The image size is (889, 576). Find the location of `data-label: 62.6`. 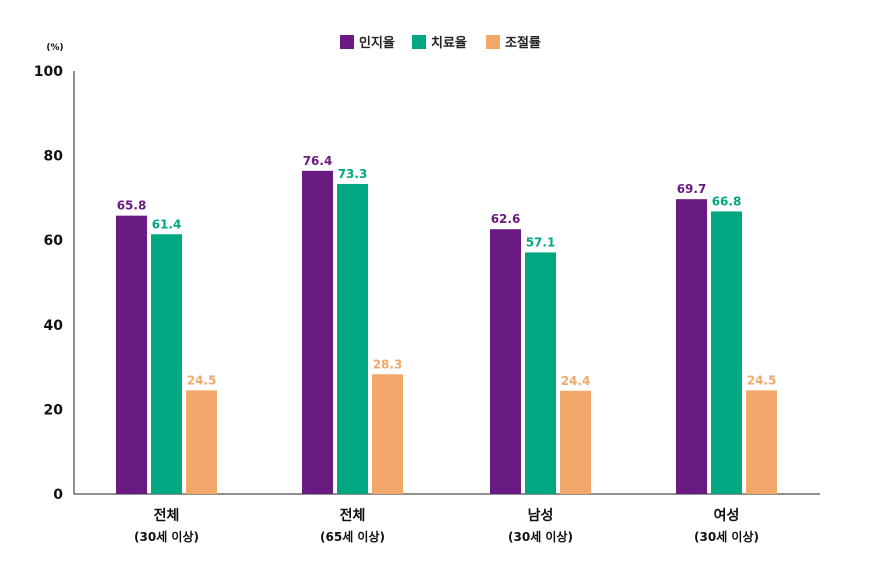

data-label: 62.6 is located at coordinates (506, 219).